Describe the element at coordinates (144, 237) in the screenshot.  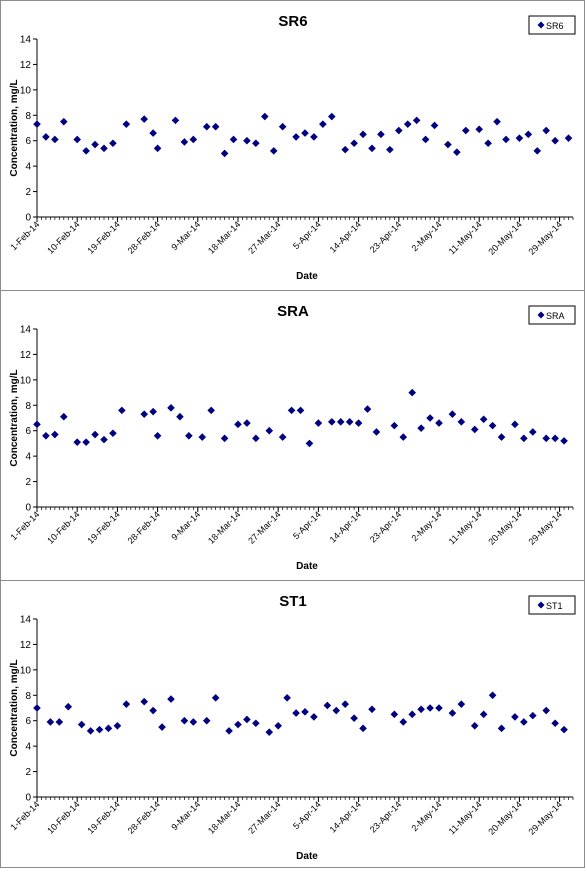
I see `x-tick-label: 28-Feb-14` at that location.